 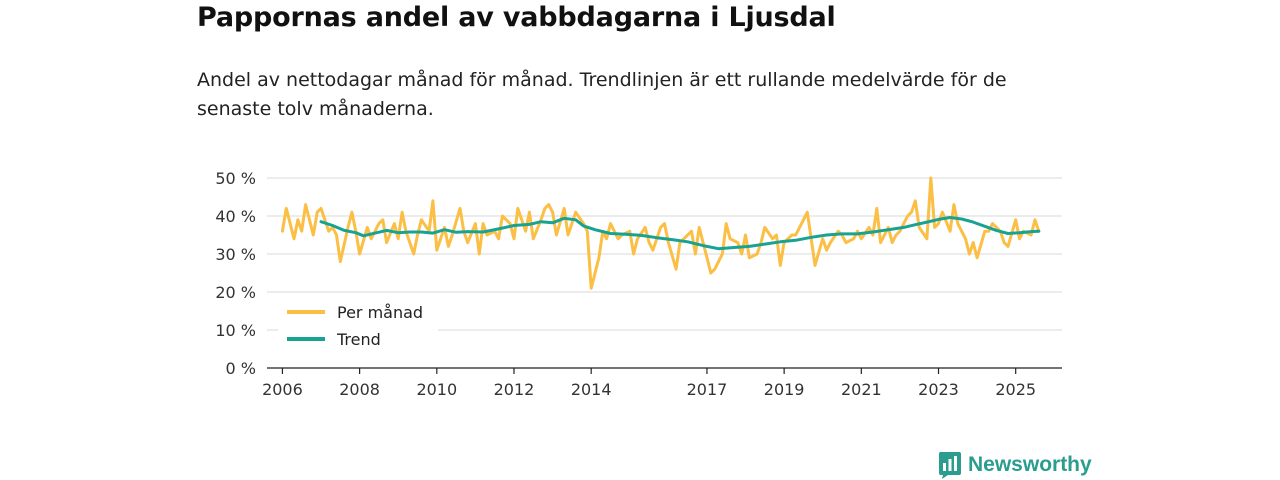 I want to click on brand-logo: Newsworthy, so click(x=1015, y=465).